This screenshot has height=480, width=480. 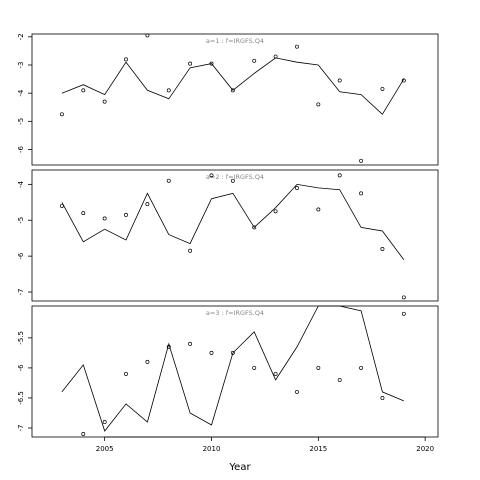 I want to click on x-tick-label: 2005, so click(x=105, y=449).